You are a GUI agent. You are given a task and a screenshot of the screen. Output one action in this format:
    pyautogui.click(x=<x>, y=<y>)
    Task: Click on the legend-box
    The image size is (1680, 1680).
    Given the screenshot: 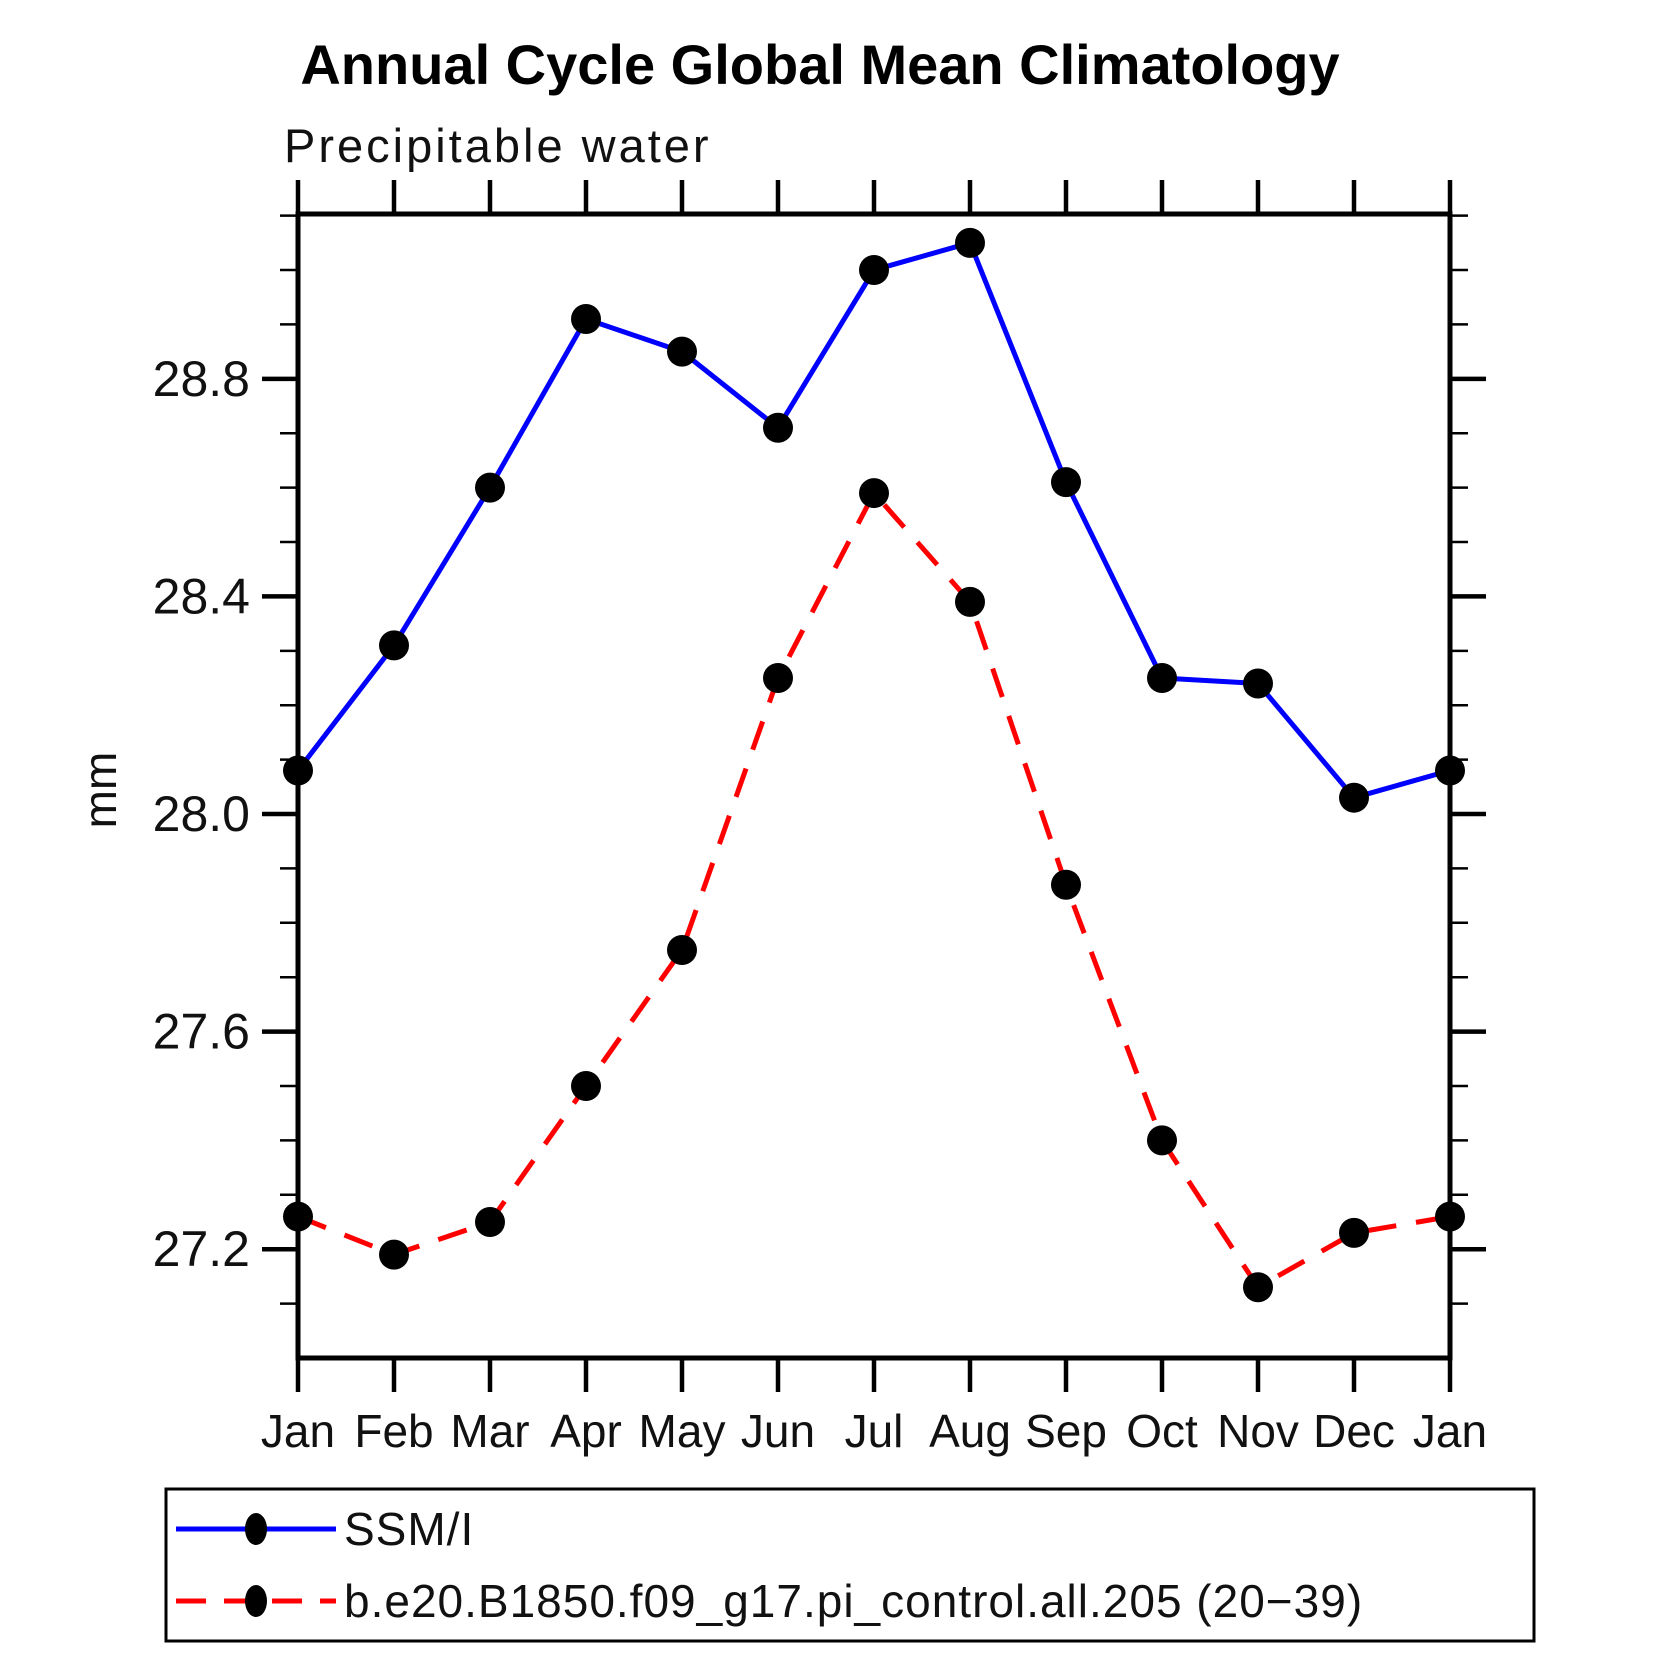 What is the action you would take?
    pyautogui.click(x=850, y=1565)
    